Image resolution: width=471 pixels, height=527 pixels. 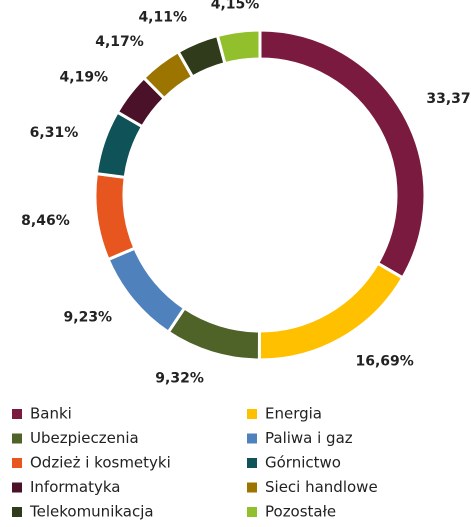 What do you see at coordinates (321, 487) in the screenshot?
I see `legend-label: Sieci handlowe` at bounding box center [321, 487].